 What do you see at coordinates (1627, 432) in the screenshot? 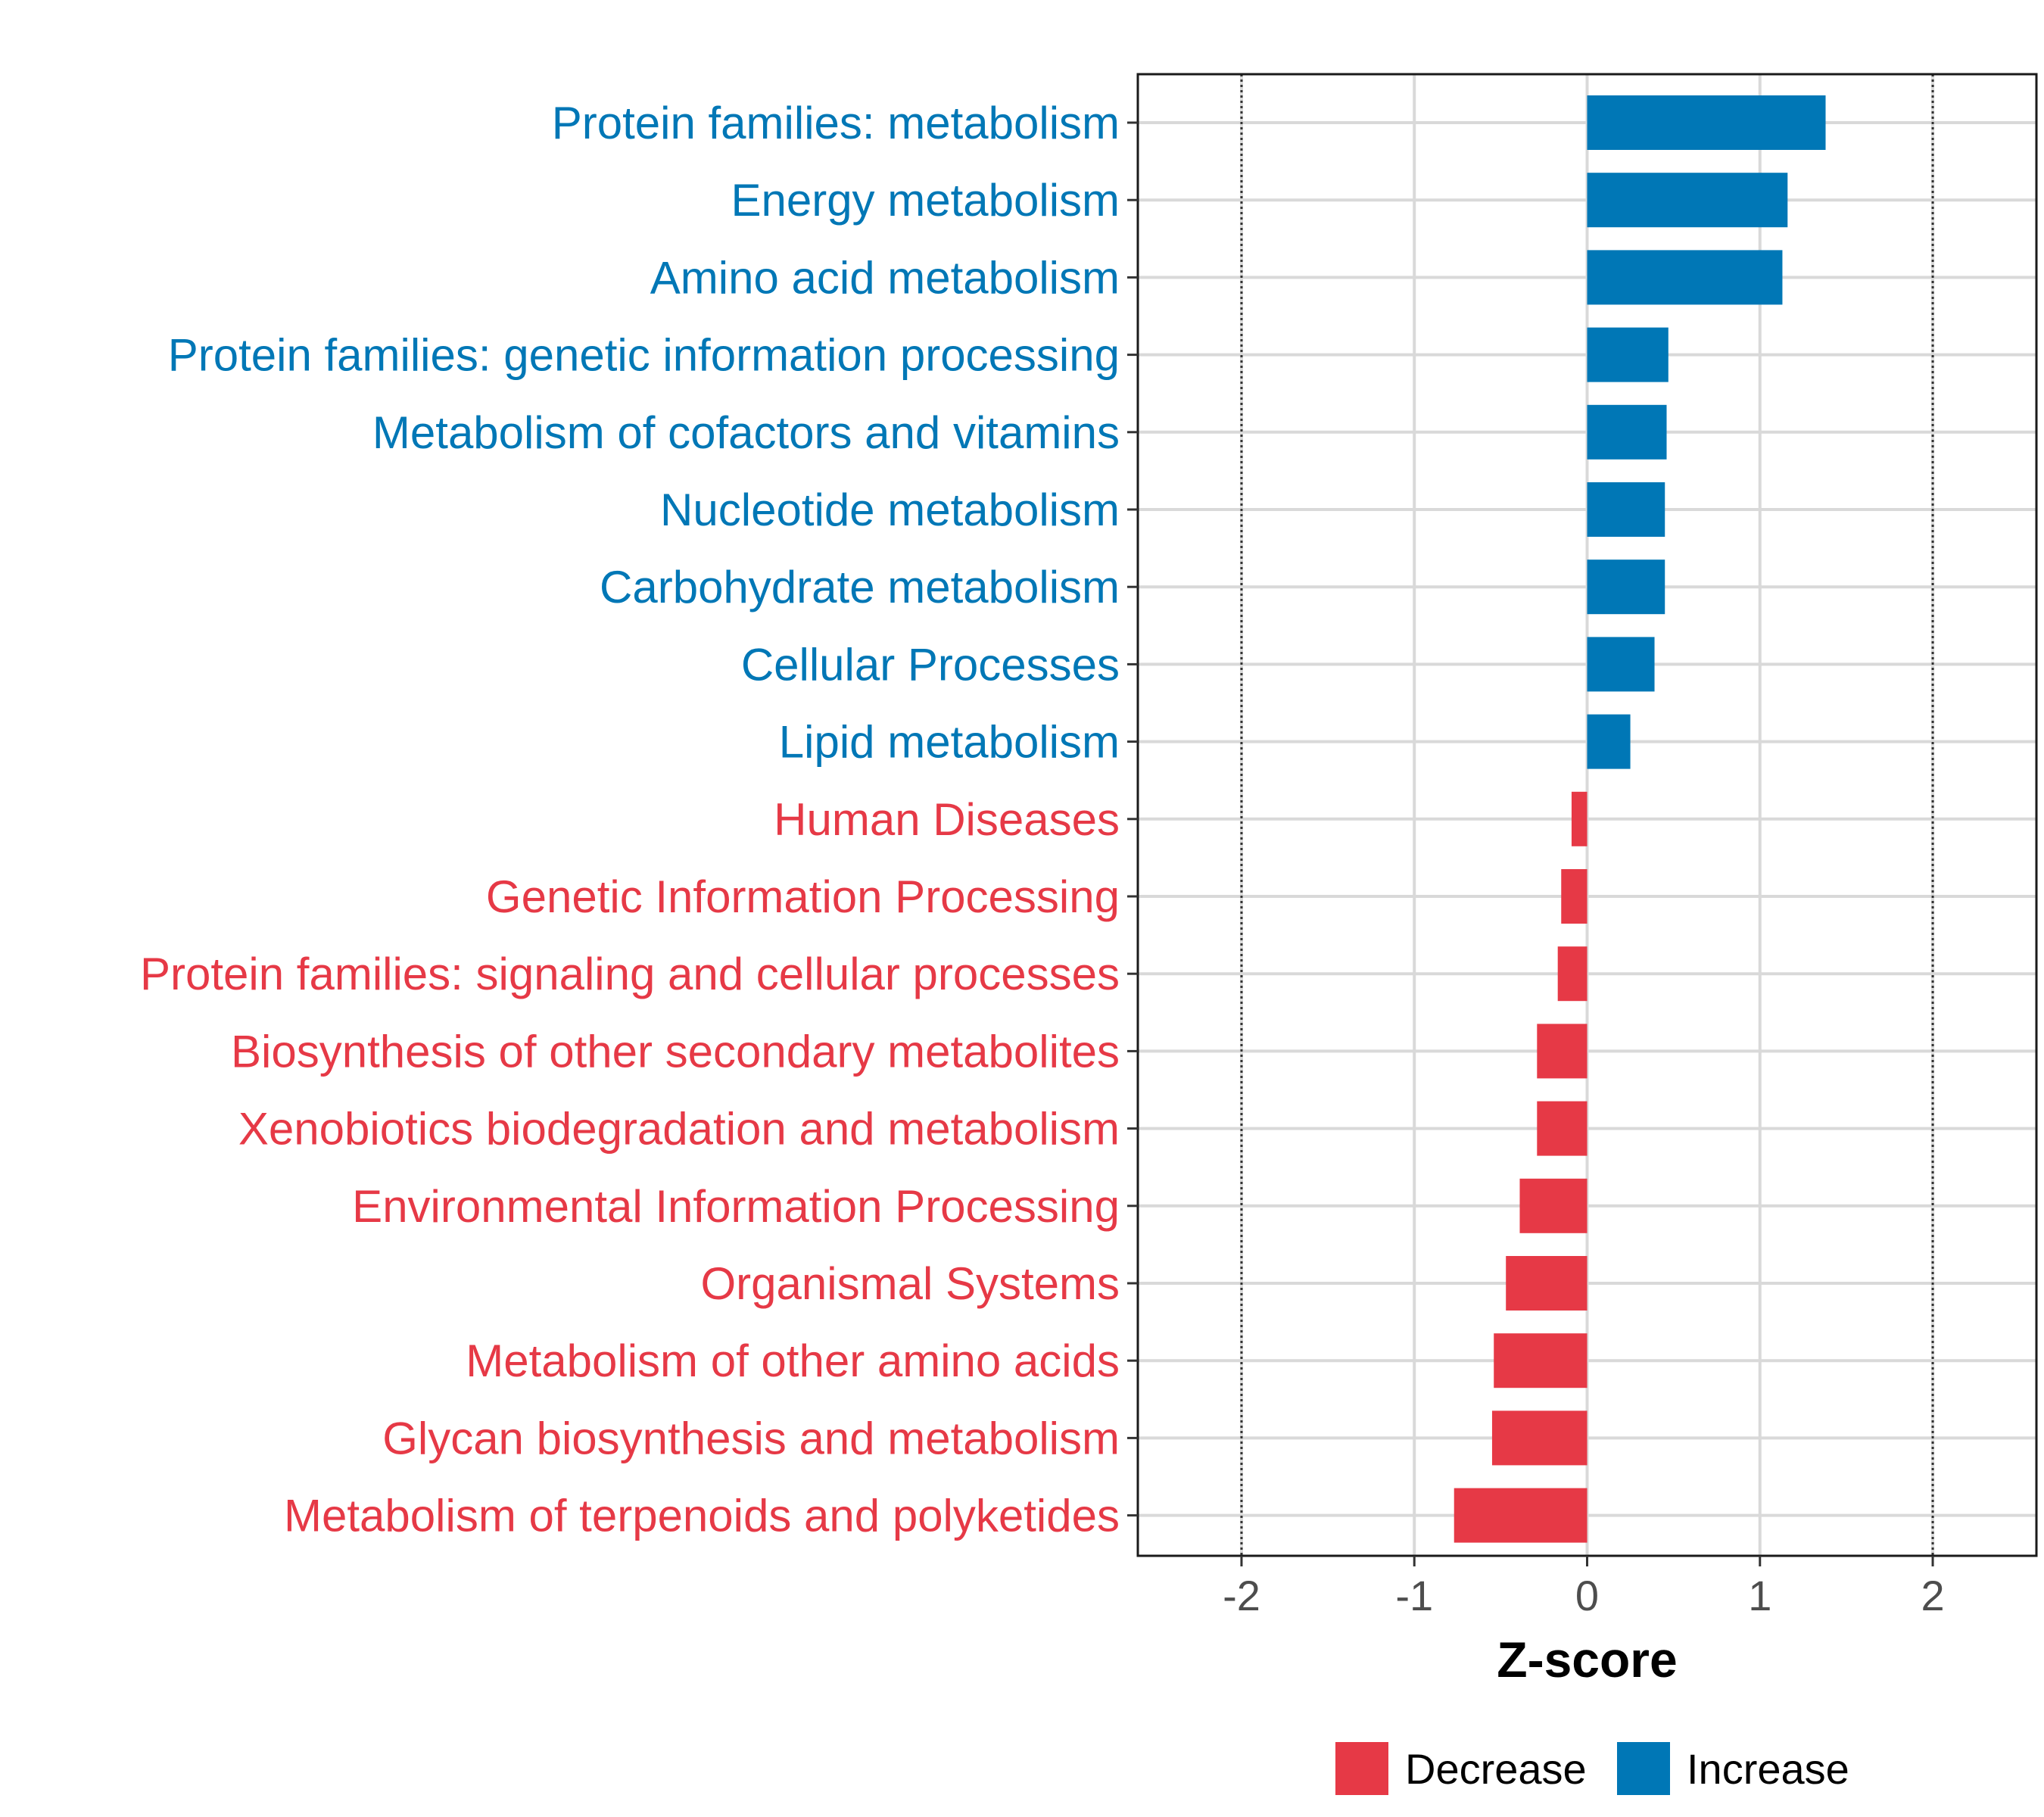
I see `bar-metabolism-of-cofactors-and-vitamins` at bounding box center [1627, 432].